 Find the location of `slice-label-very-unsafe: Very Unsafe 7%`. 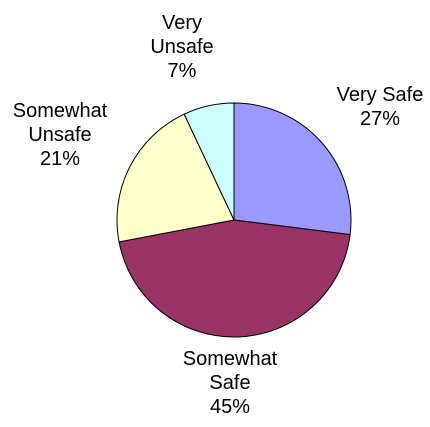

slice-label-very-unsafe: Very Unsafe 7% is located at coordinates (181, 47).